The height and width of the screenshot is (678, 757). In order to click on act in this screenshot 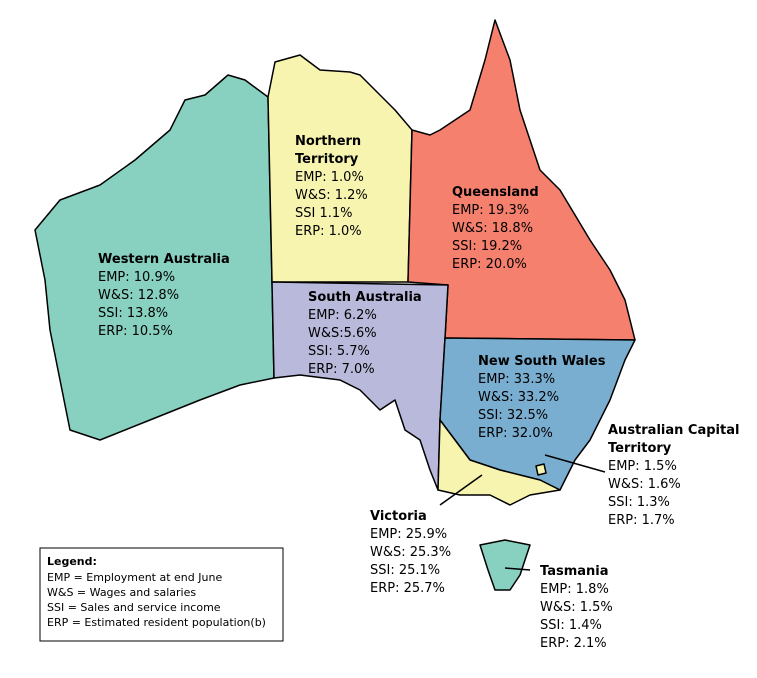, I will do `click(541, 469)`.